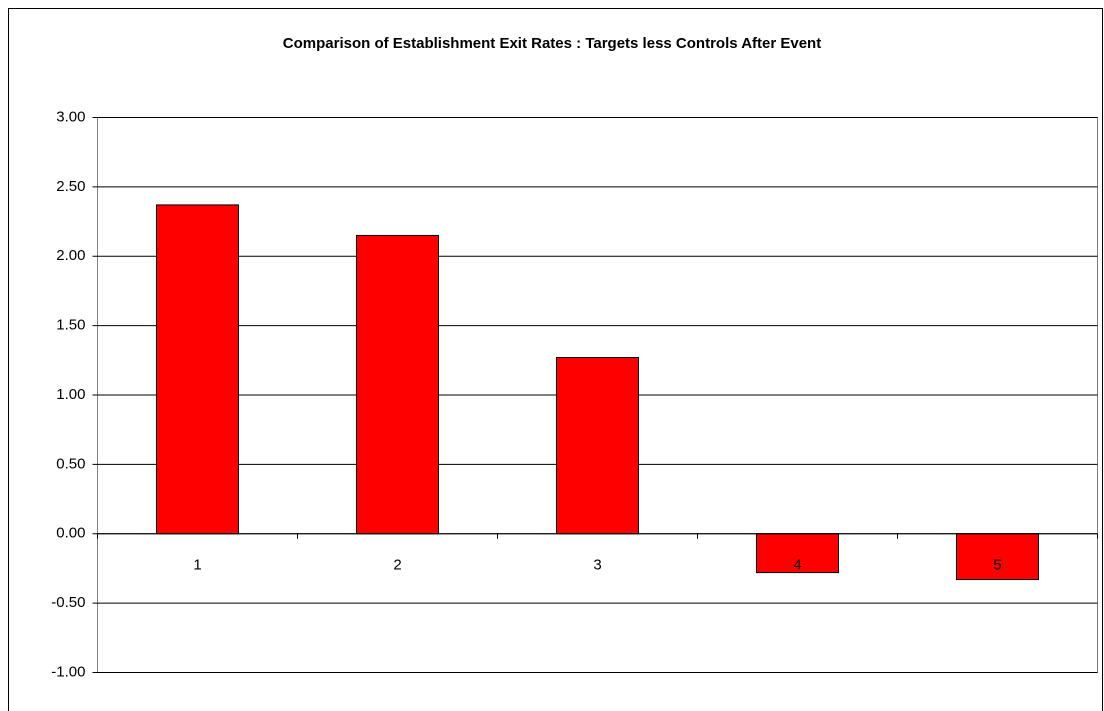  Describe the element at coordinates (70, 533) in the screenshot. I see `y-tick-label: 0.00` at that location.